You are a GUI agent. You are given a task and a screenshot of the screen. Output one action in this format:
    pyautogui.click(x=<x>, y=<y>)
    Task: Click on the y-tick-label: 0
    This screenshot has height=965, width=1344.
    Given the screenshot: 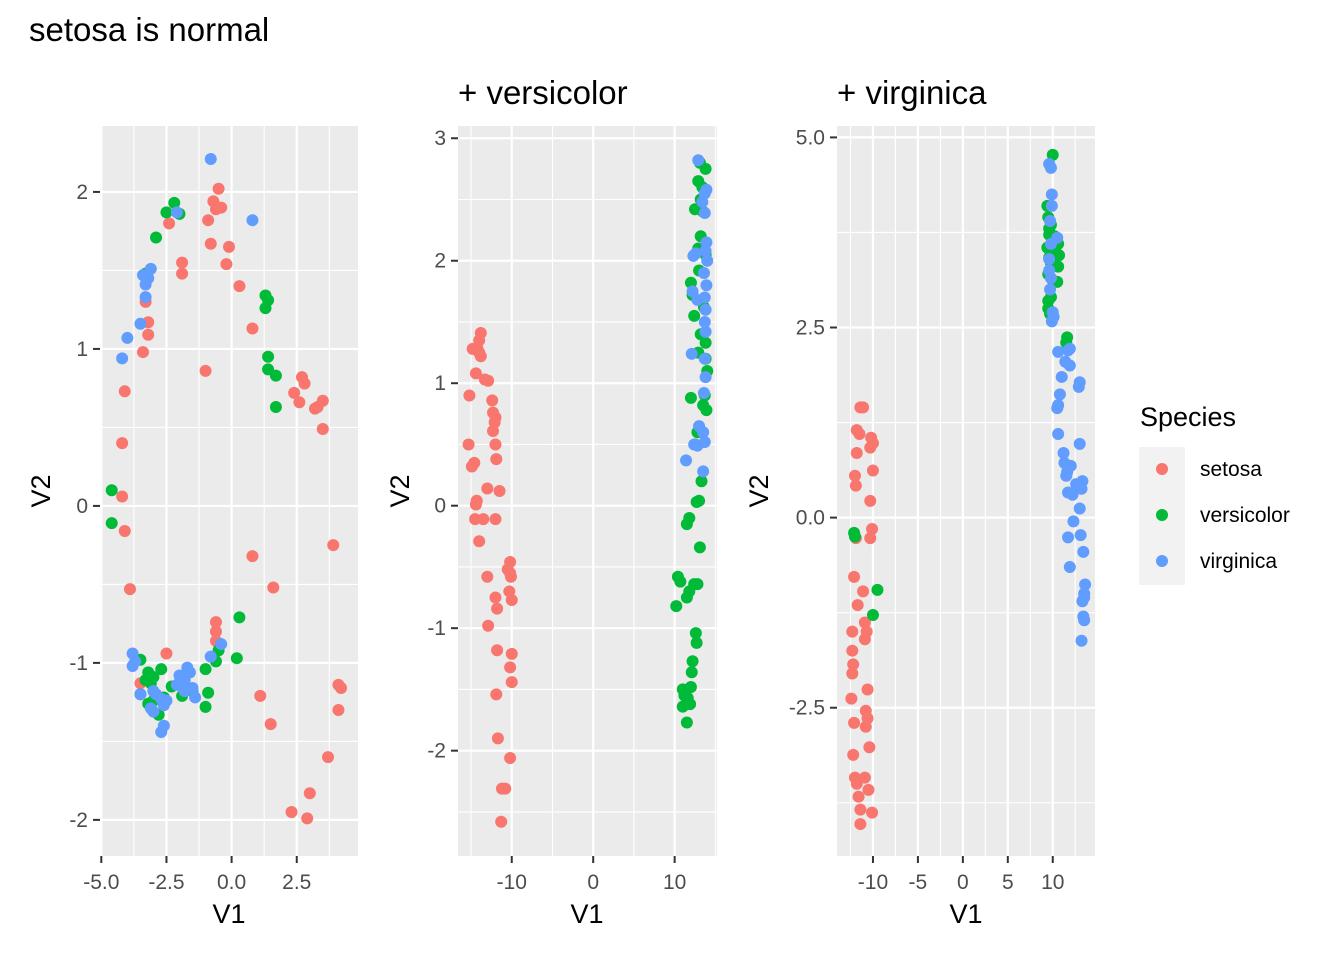 What is the action you would take?
    pyautogui.click(x=82, y=506)
    